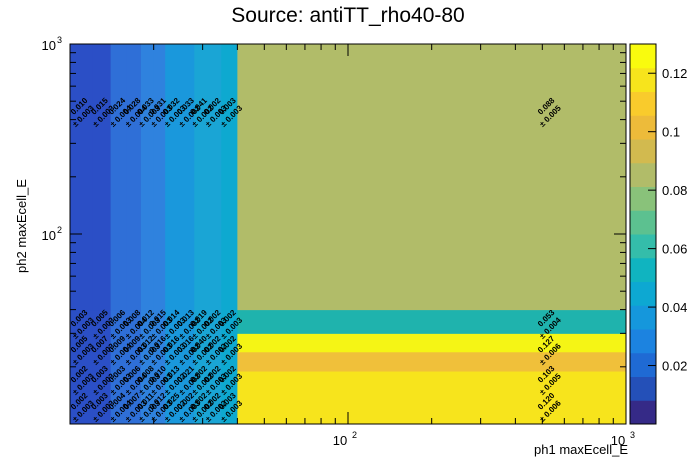 The height and width of the screenshot is (472, 696). Describe the element at coordinates (348, 15) in the screenshot. I see `chart-title: Source: antiTT_rho40-80` at that location.